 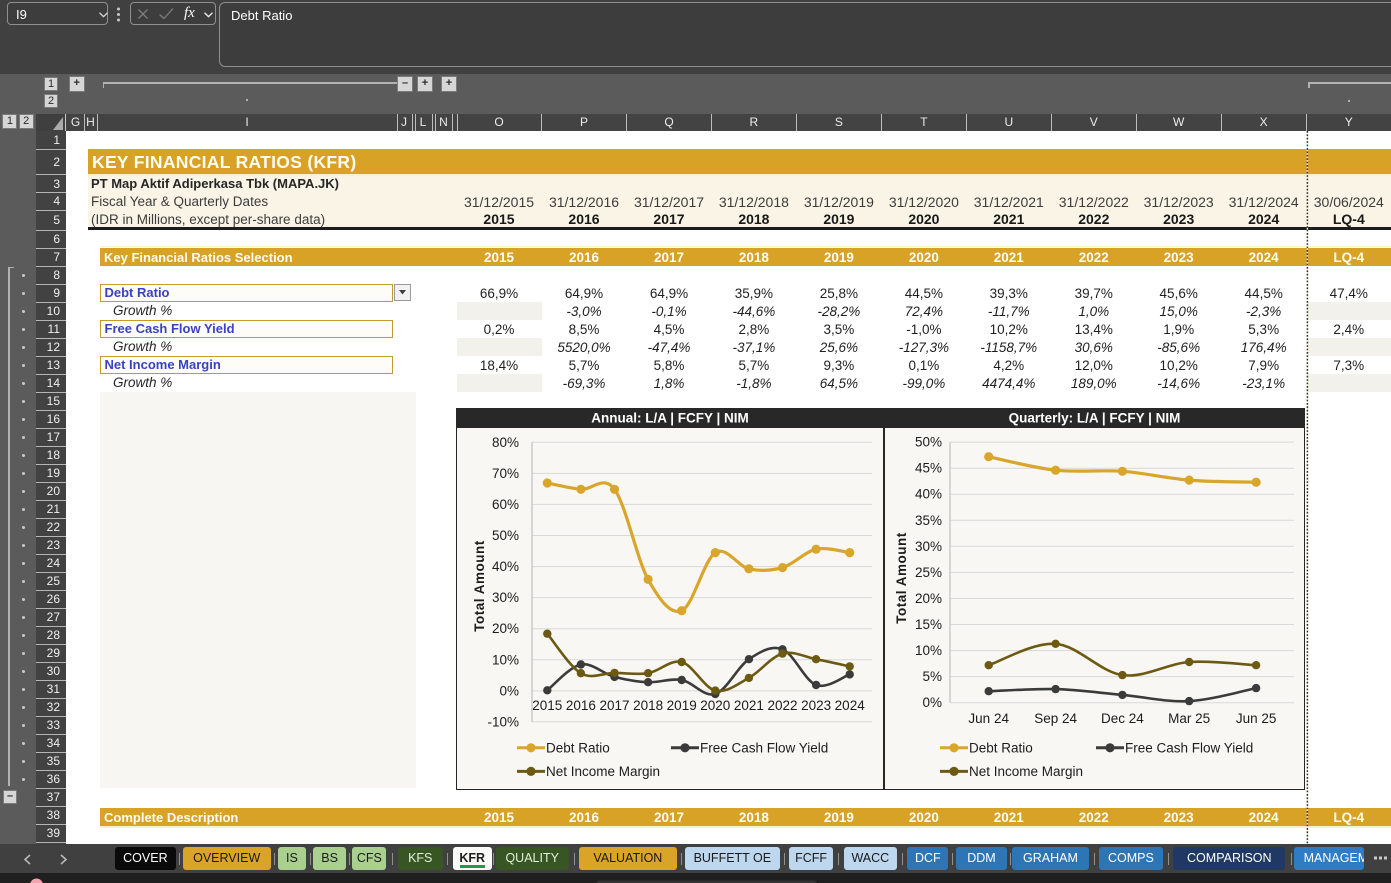 What do you see at coordinates (749, 705) in the screenshot?
I see `svg-text: 2021` at bounding box center [749, 705].